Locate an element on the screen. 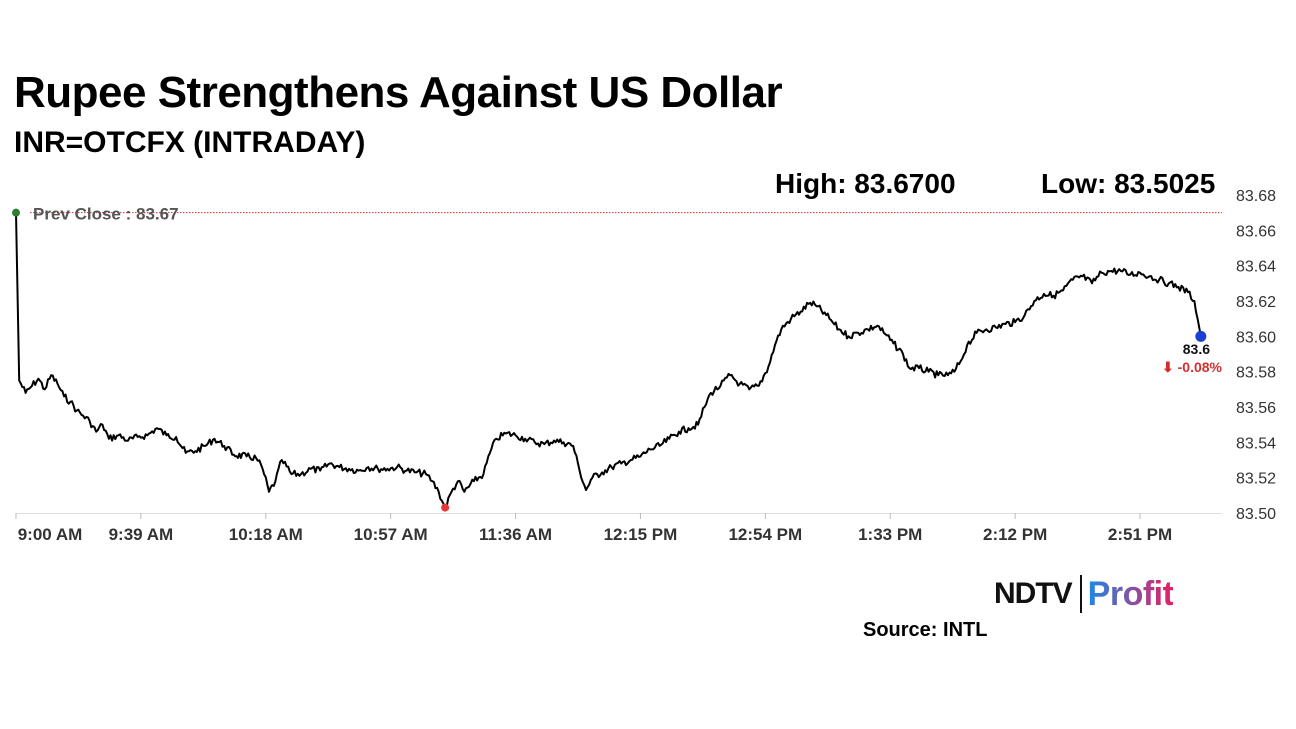 This screenshot has width=1296, height=729. change-percent-label: ⬇ -0.08% is located at coordinates (1192, 367).